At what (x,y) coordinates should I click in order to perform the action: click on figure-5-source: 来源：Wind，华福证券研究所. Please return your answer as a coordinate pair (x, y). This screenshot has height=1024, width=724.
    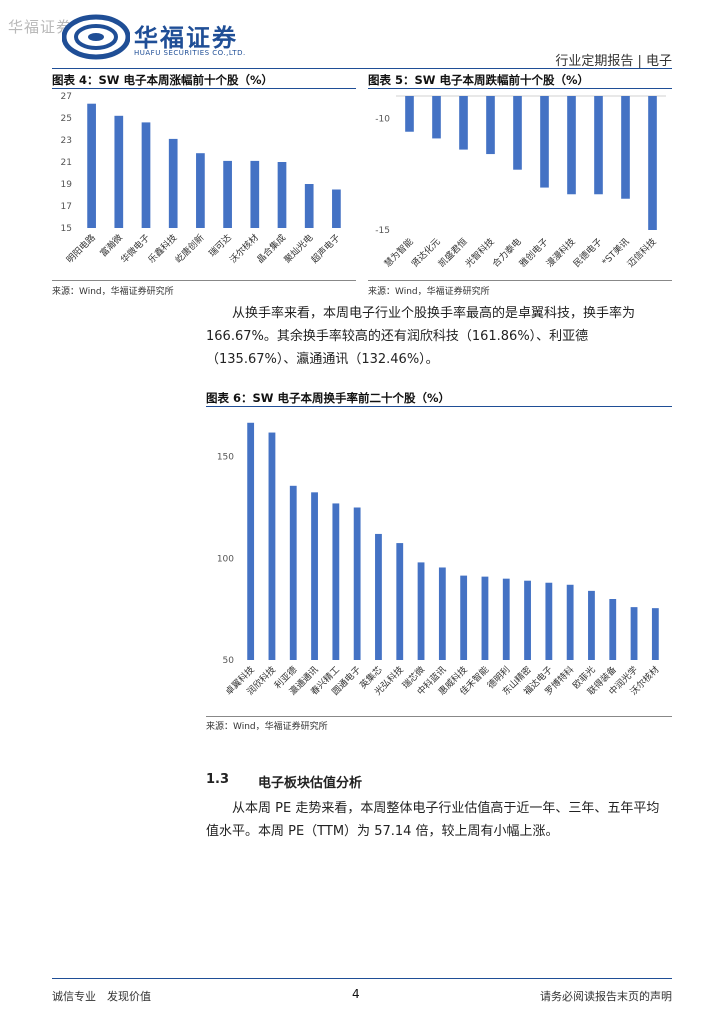
    Looking at the image, I should click on (429, 292).